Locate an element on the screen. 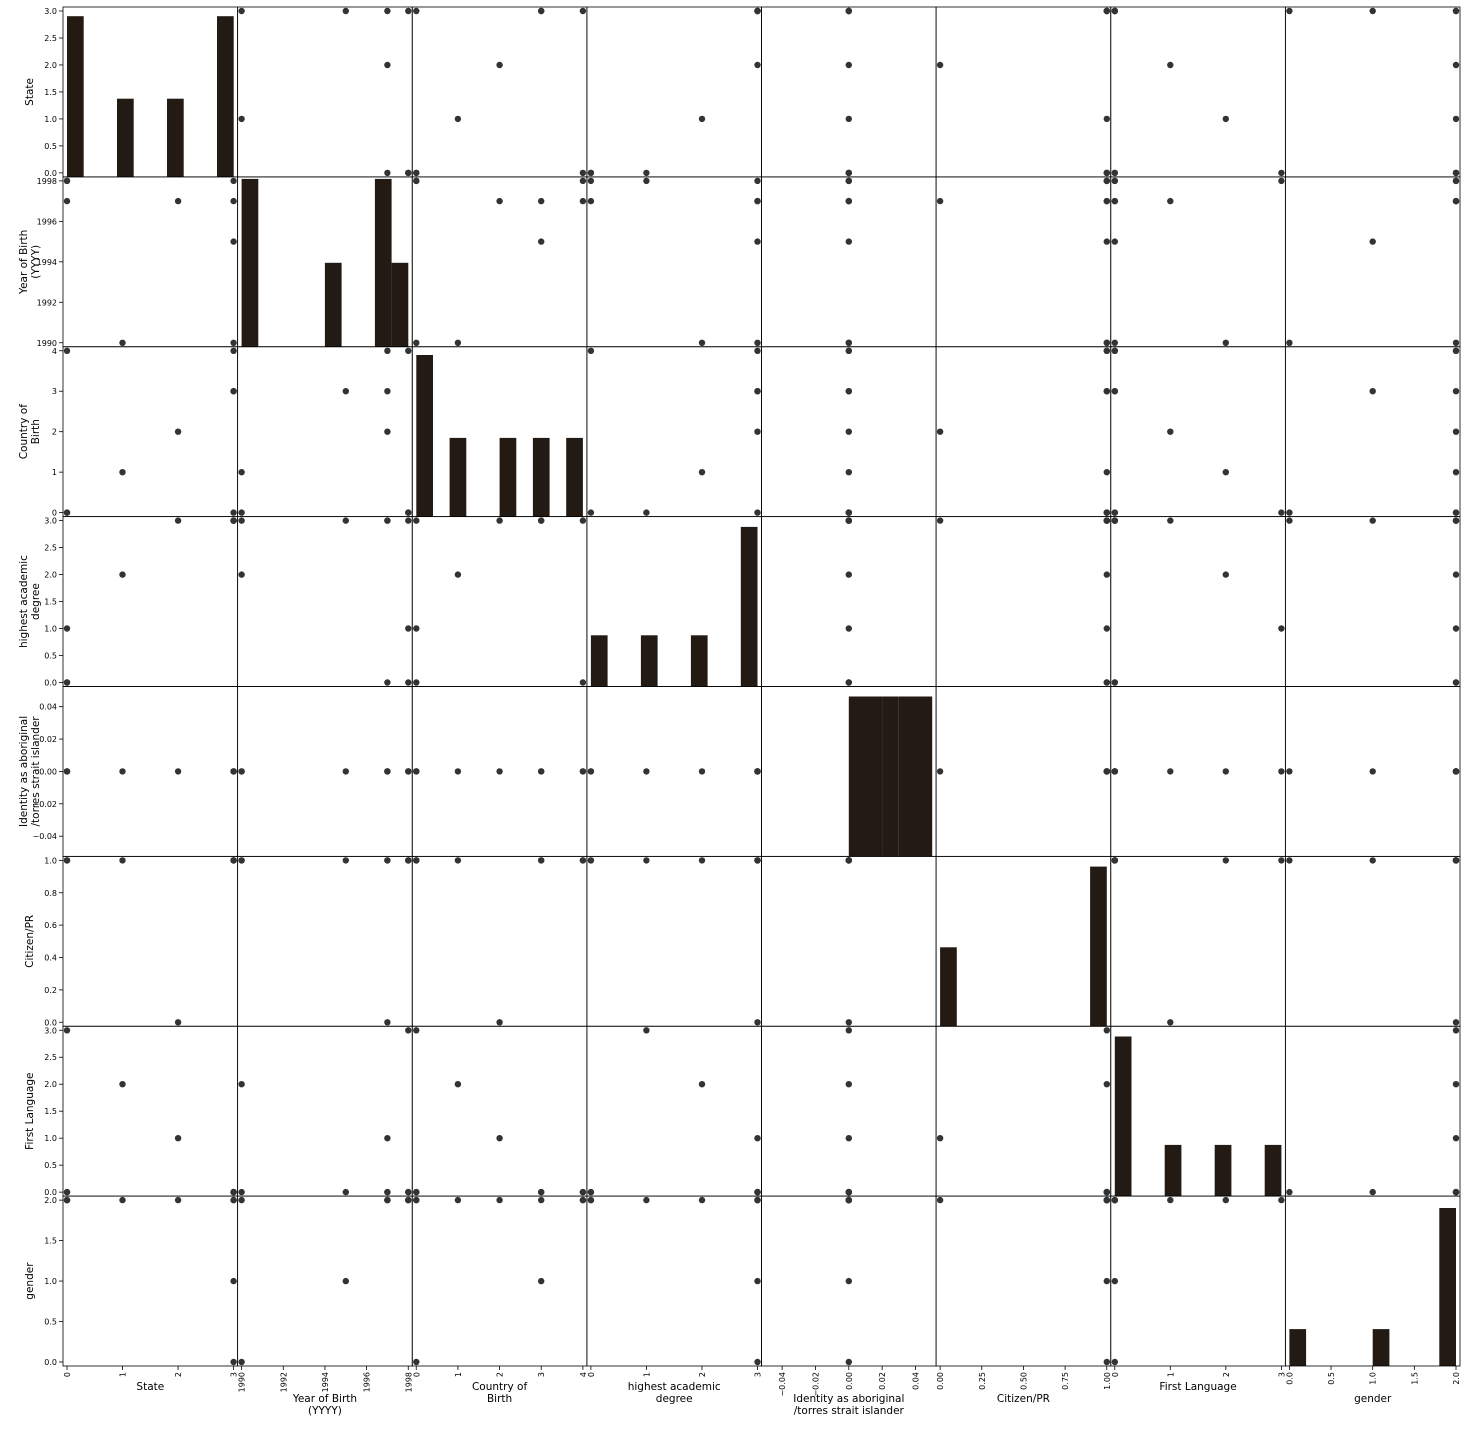 Image resolution: width=1466 pixels, height=1430 pixels. cell-frame-yob-citizen is located at coordinates (1023, 262).